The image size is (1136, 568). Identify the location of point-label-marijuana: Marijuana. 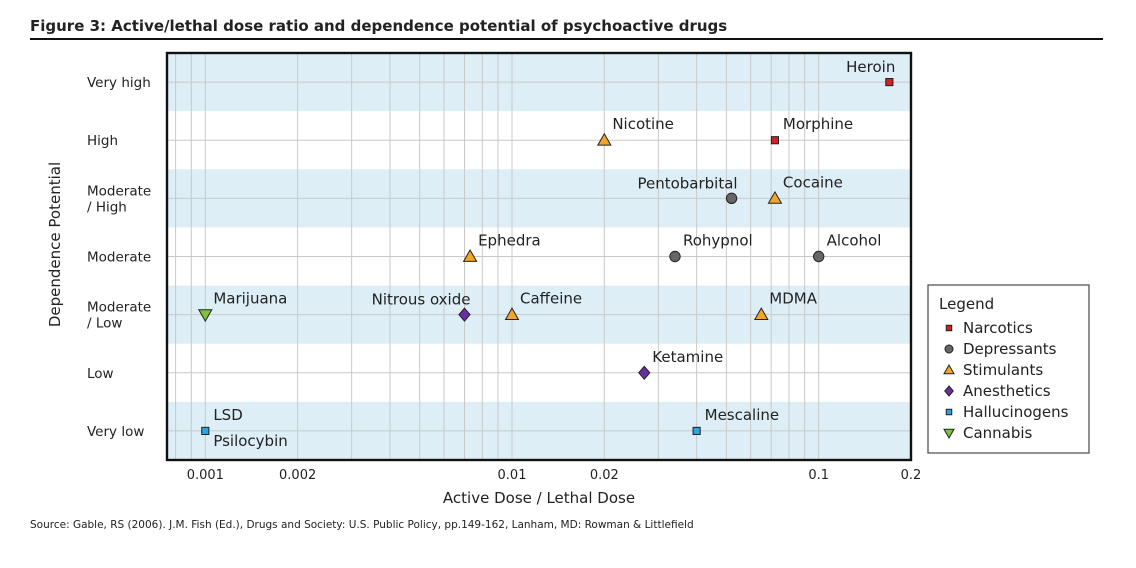
(250, 299).